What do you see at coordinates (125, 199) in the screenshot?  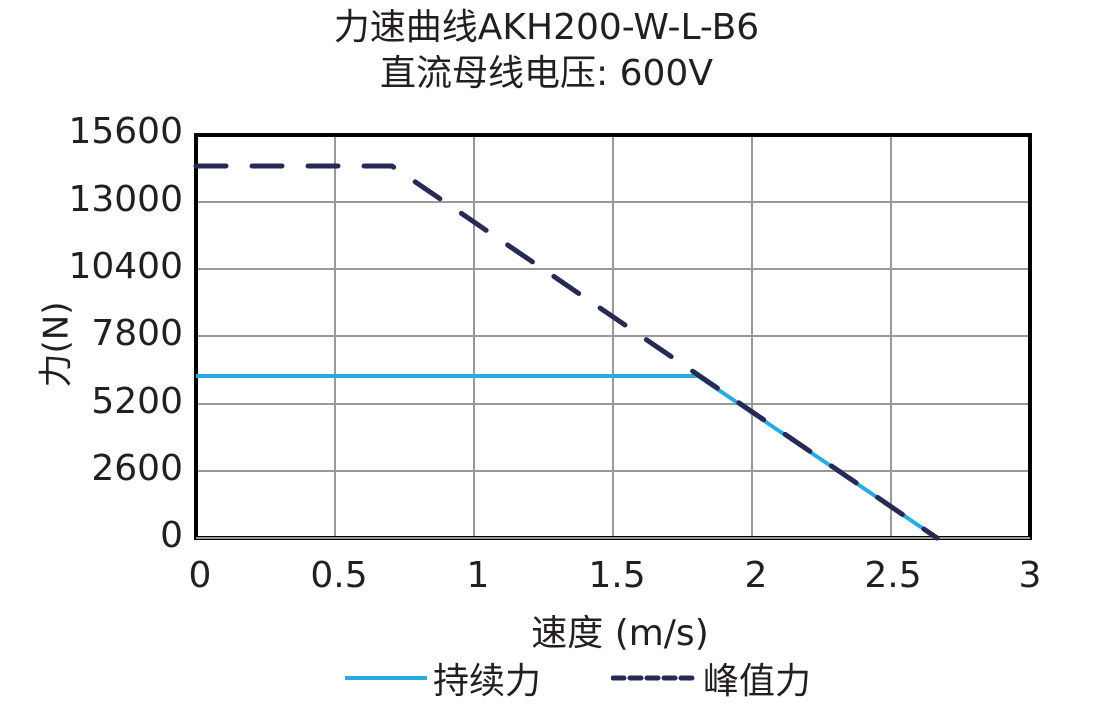 I see `y-tick: 13000` at bounding box center [125, 199].